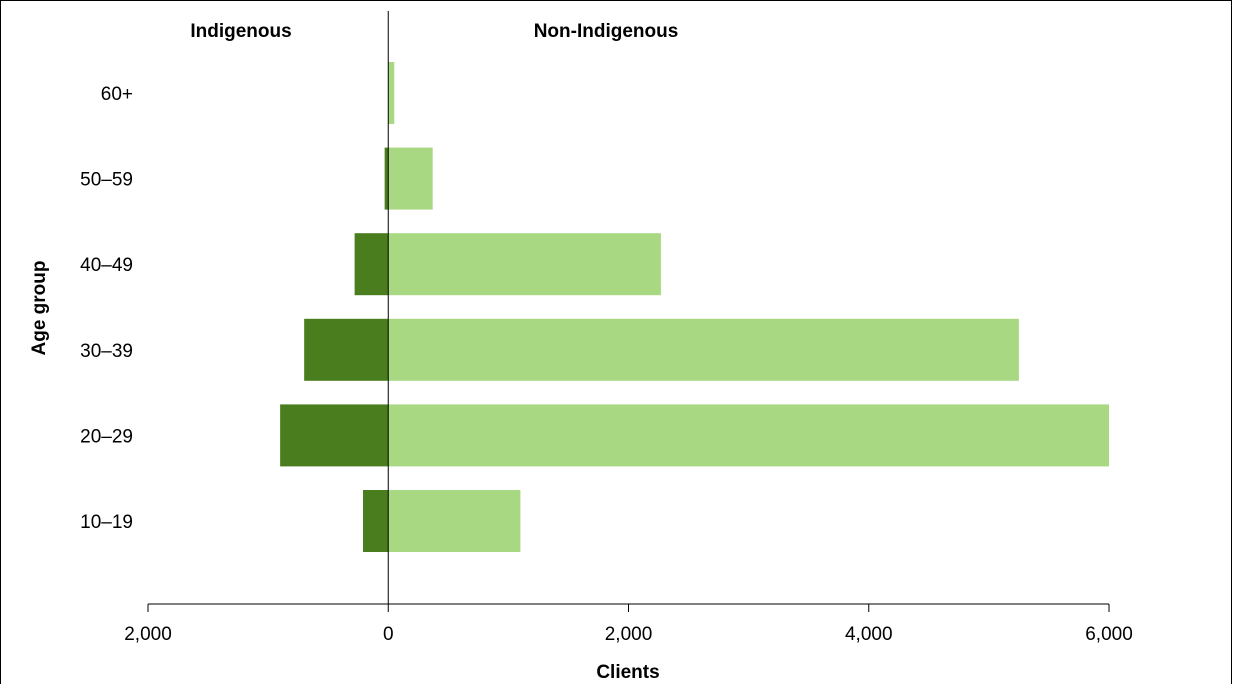 The image size is (1234, 685). What do you see at coordinates (606, 31) in the screenshot?
I see `series-title-non-indigenous: Non-Indigenous` at bounding box center [606, 31].